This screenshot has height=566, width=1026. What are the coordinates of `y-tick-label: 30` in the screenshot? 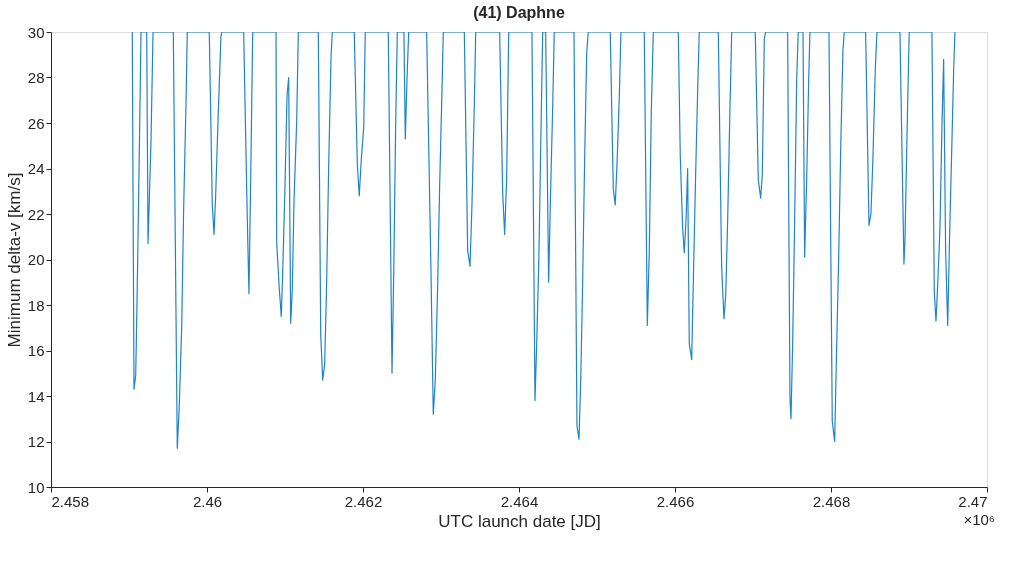 It's located at (36, 32).